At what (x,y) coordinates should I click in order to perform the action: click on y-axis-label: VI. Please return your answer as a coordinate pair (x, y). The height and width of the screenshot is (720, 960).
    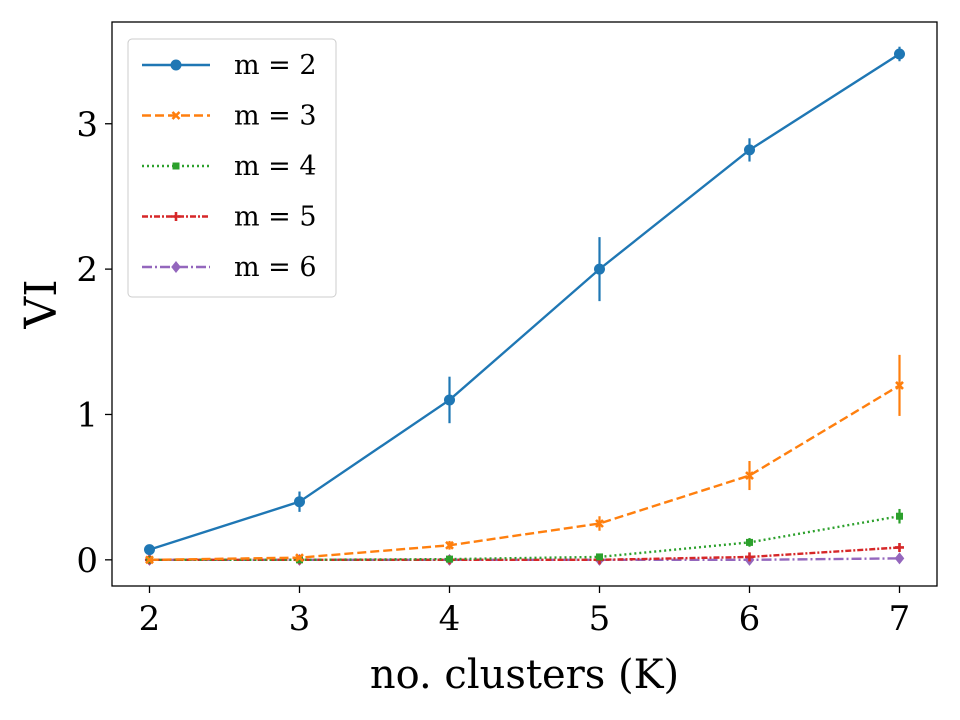
    Looking at the image, I should click on (41, 304).